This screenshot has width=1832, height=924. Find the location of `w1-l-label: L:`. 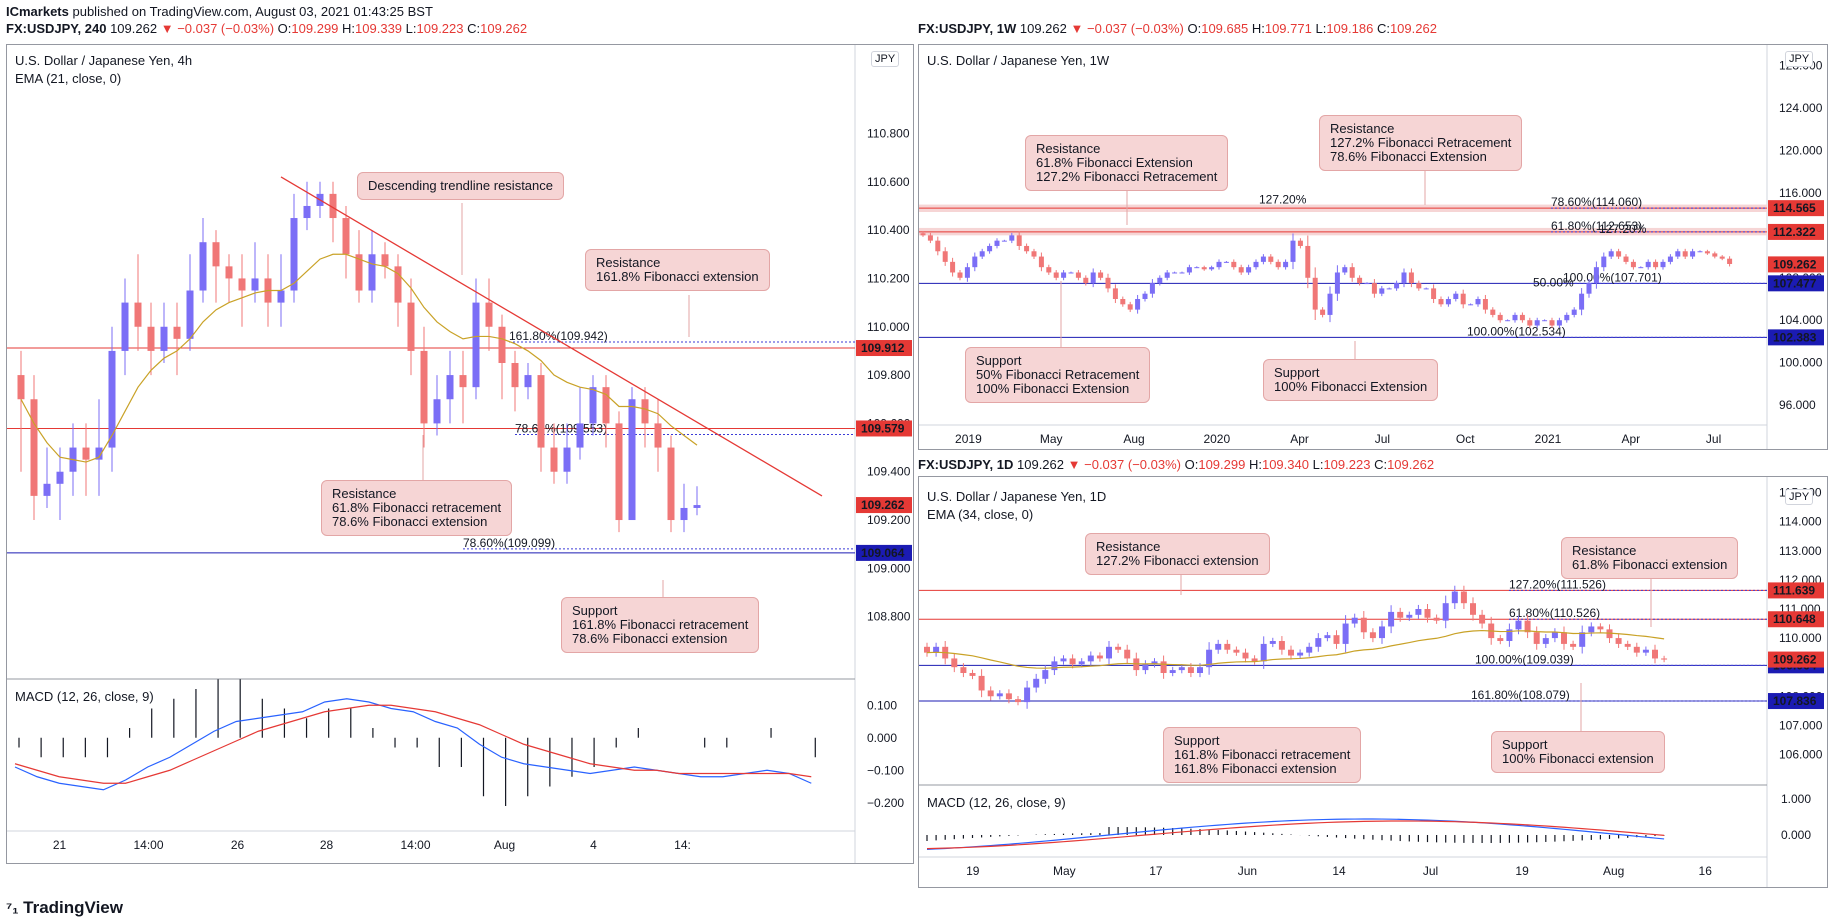

w1-l-label: L: is located at coordinates (1321, 28).